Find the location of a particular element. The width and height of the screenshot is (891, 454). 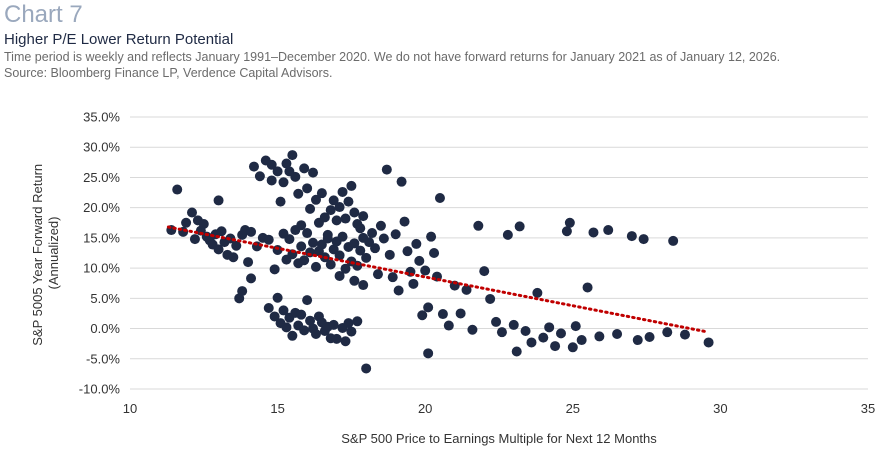

y-tick-label: 30.0% is located at coordinates (101, 147).